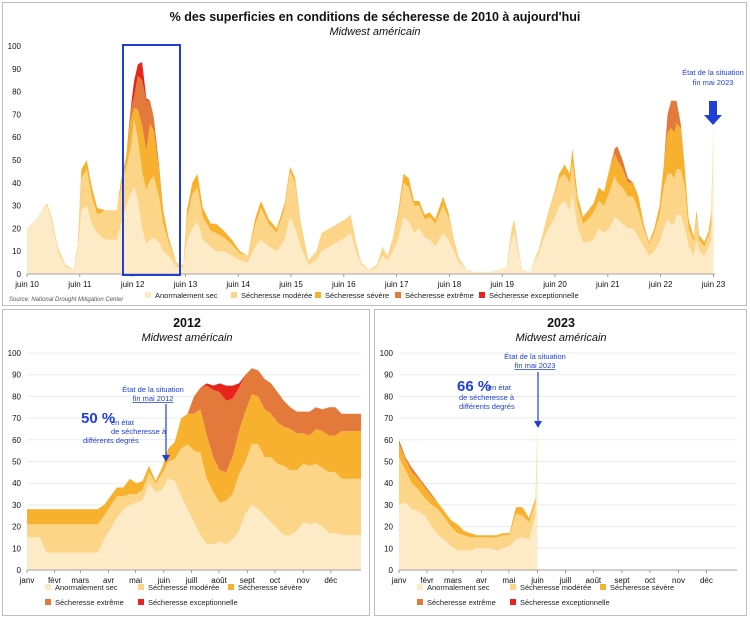 This screenshot has height=618, width=750. I want to click on x-tick-label: juin 21, so click(607, 284).